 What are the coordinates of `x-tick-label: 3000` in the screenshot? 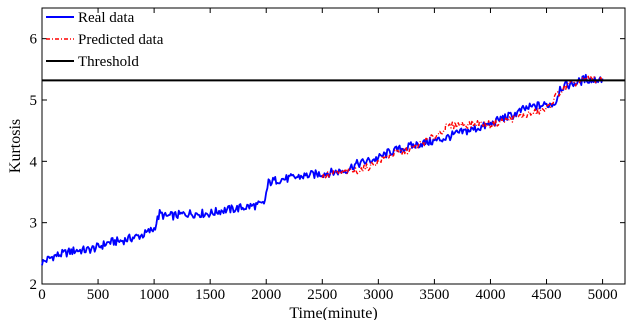 It's located at (378, 295).